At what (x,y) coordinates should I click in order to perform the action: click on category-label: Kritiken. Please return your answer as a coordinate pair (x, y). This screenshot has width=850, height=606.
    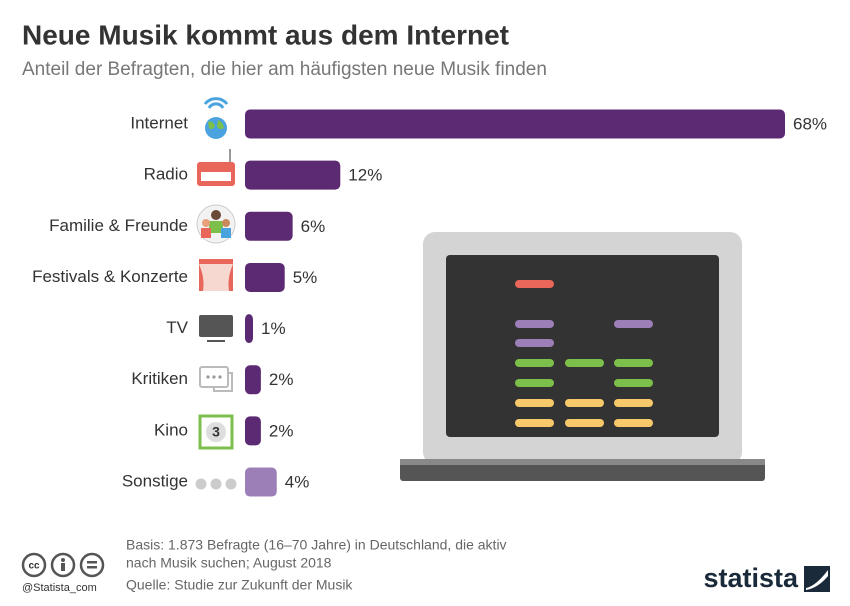
    Looking at the image, I should click on (159, 378).